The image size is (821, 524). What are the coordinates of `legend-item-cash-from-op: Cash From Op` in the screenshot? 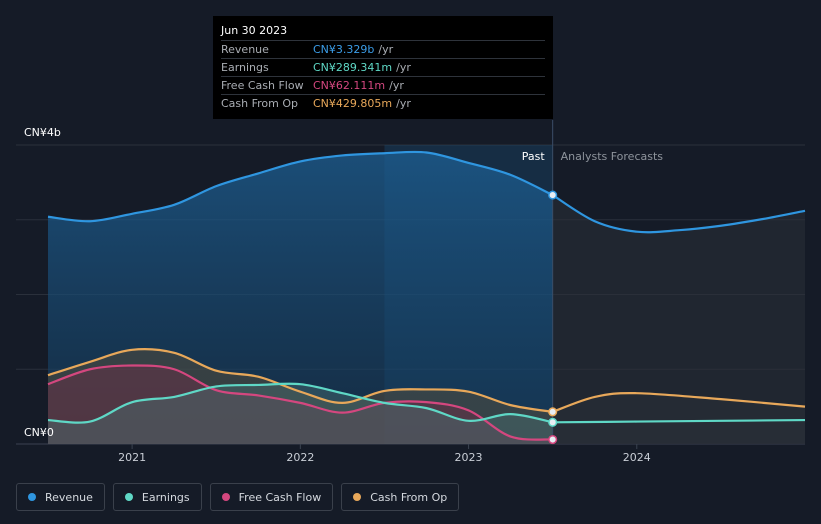 It's located at (400, 497).